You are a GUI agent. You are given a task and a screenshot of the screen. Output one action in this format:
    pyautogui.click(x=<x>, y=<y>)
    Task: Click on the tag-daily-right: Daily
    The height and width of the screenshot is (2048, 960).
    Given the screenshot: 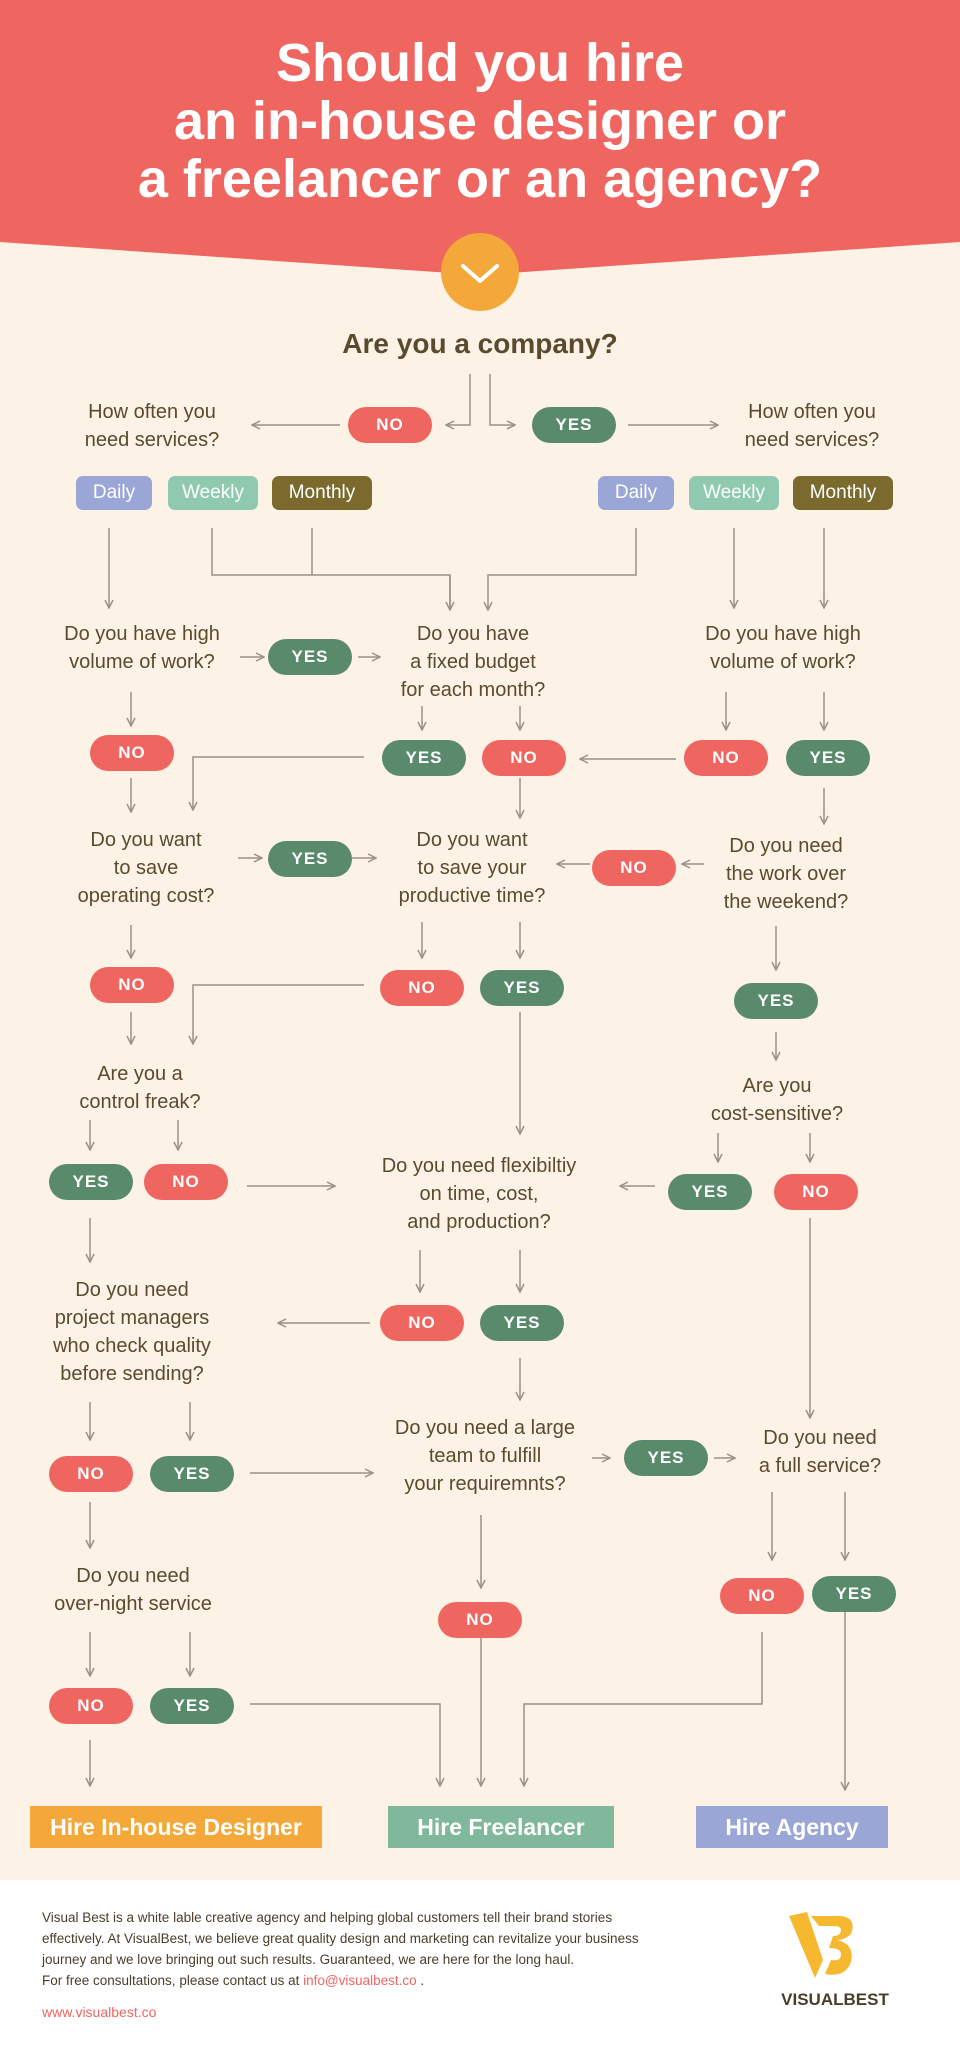 What is the action you would take?
    pyautogui.click(x=636, y=493)
    